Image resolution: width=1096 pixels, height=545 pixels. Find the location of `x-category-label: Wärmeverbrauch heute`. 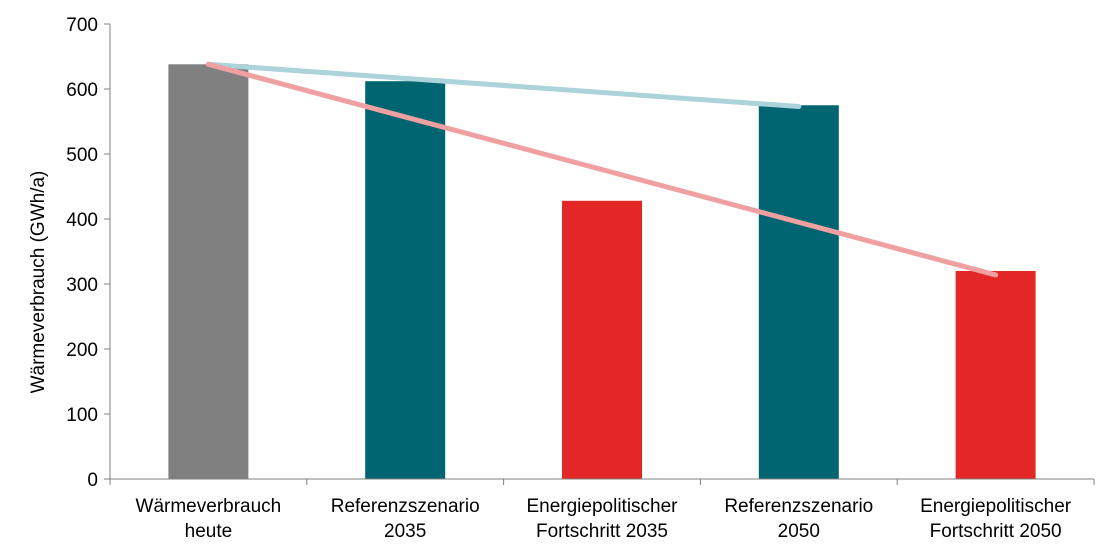

x-category-label: Wärmeverbrauch heute is located at coordinates (209, 519).